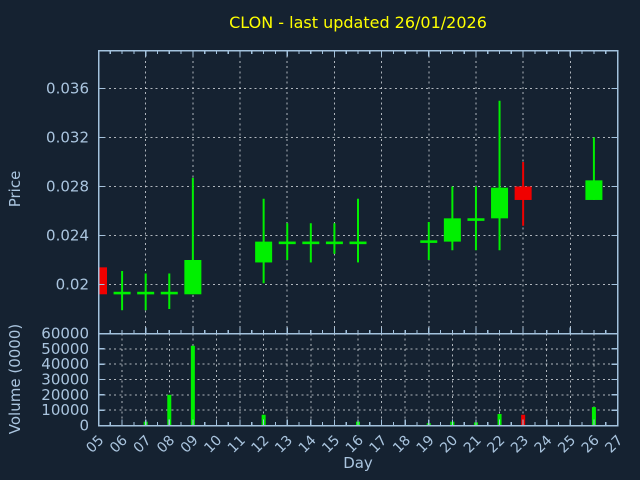 Image resolution: width=640 pixels, height=480 pixels. Describe the element at coordinates (65, 334) in the screenshot. I see `svg-text: 60000` at that location.